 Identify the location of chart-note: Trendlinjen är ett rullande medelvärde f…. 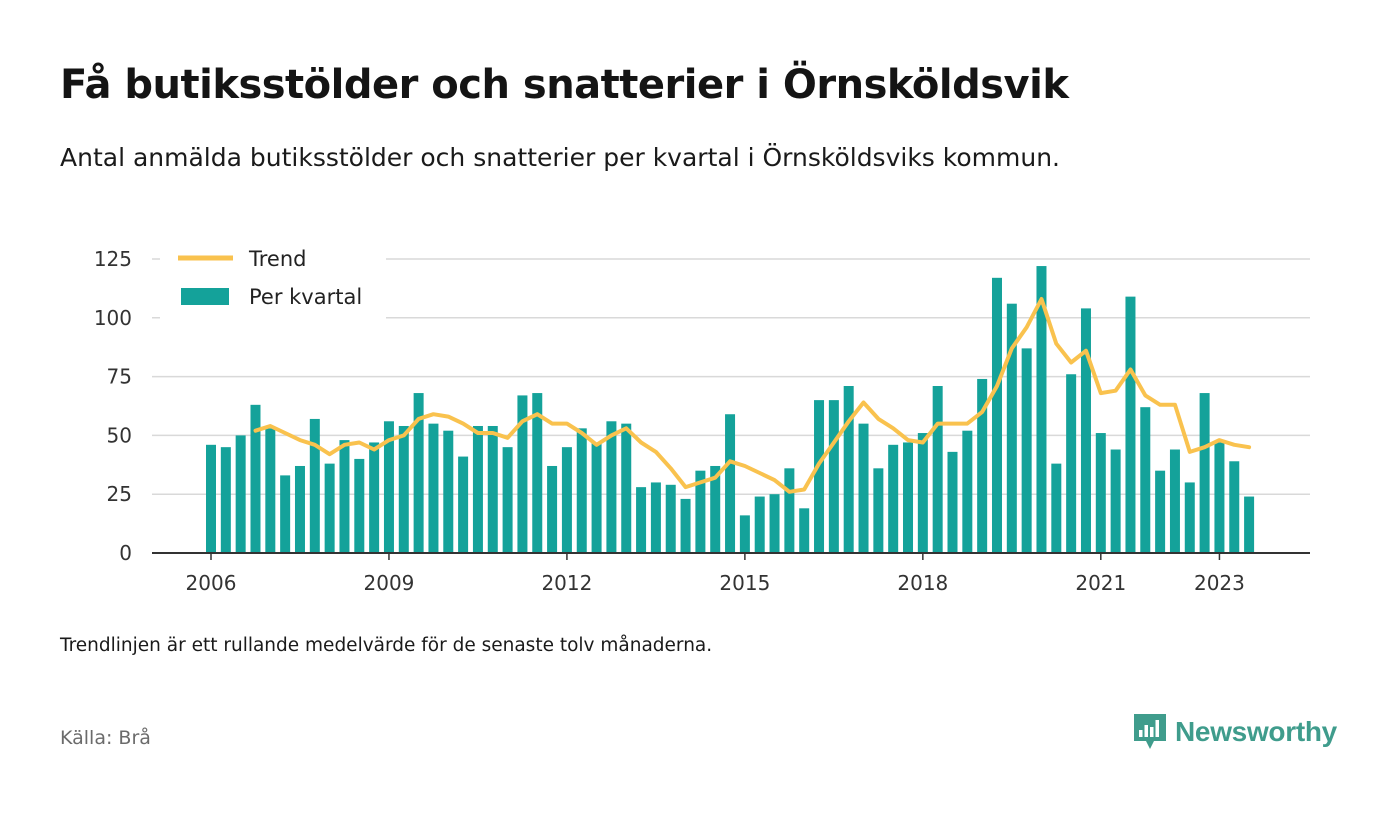
(386, 645).